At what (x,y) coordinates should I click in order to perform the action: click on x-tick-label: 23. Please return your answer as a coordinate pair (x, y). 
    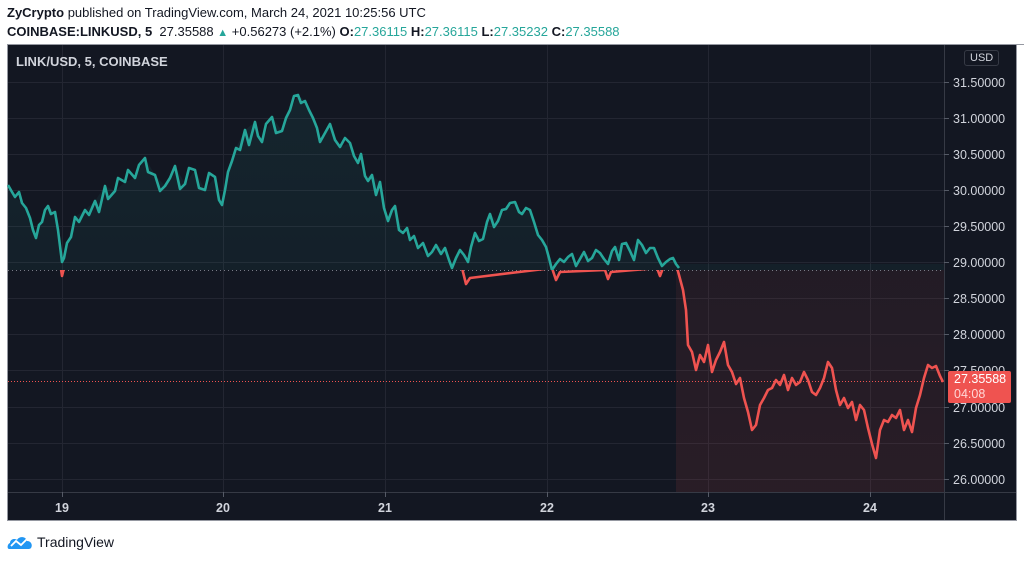
    Looking at the image, I should click on (708, 508).